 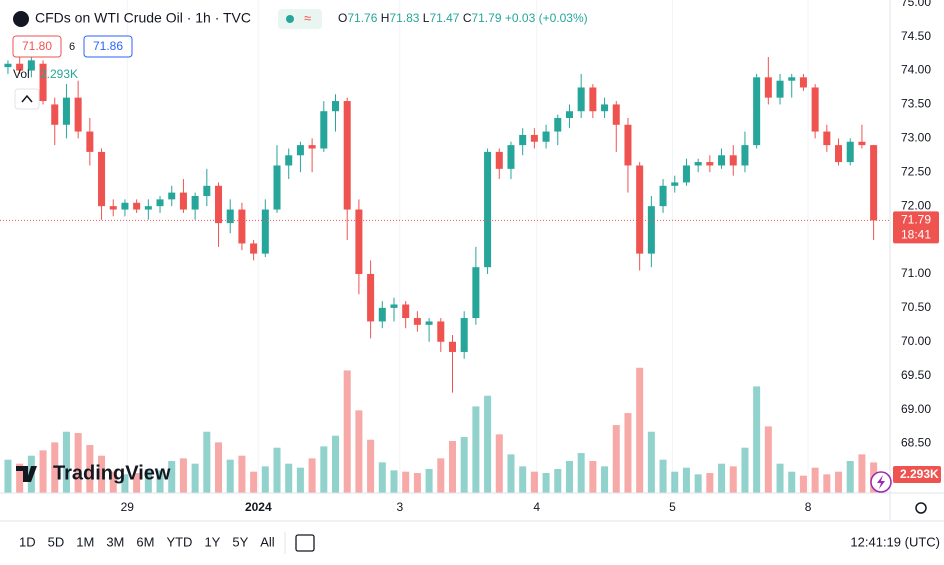 I want to click on range-button: 3M, so click(x=115, y=541).